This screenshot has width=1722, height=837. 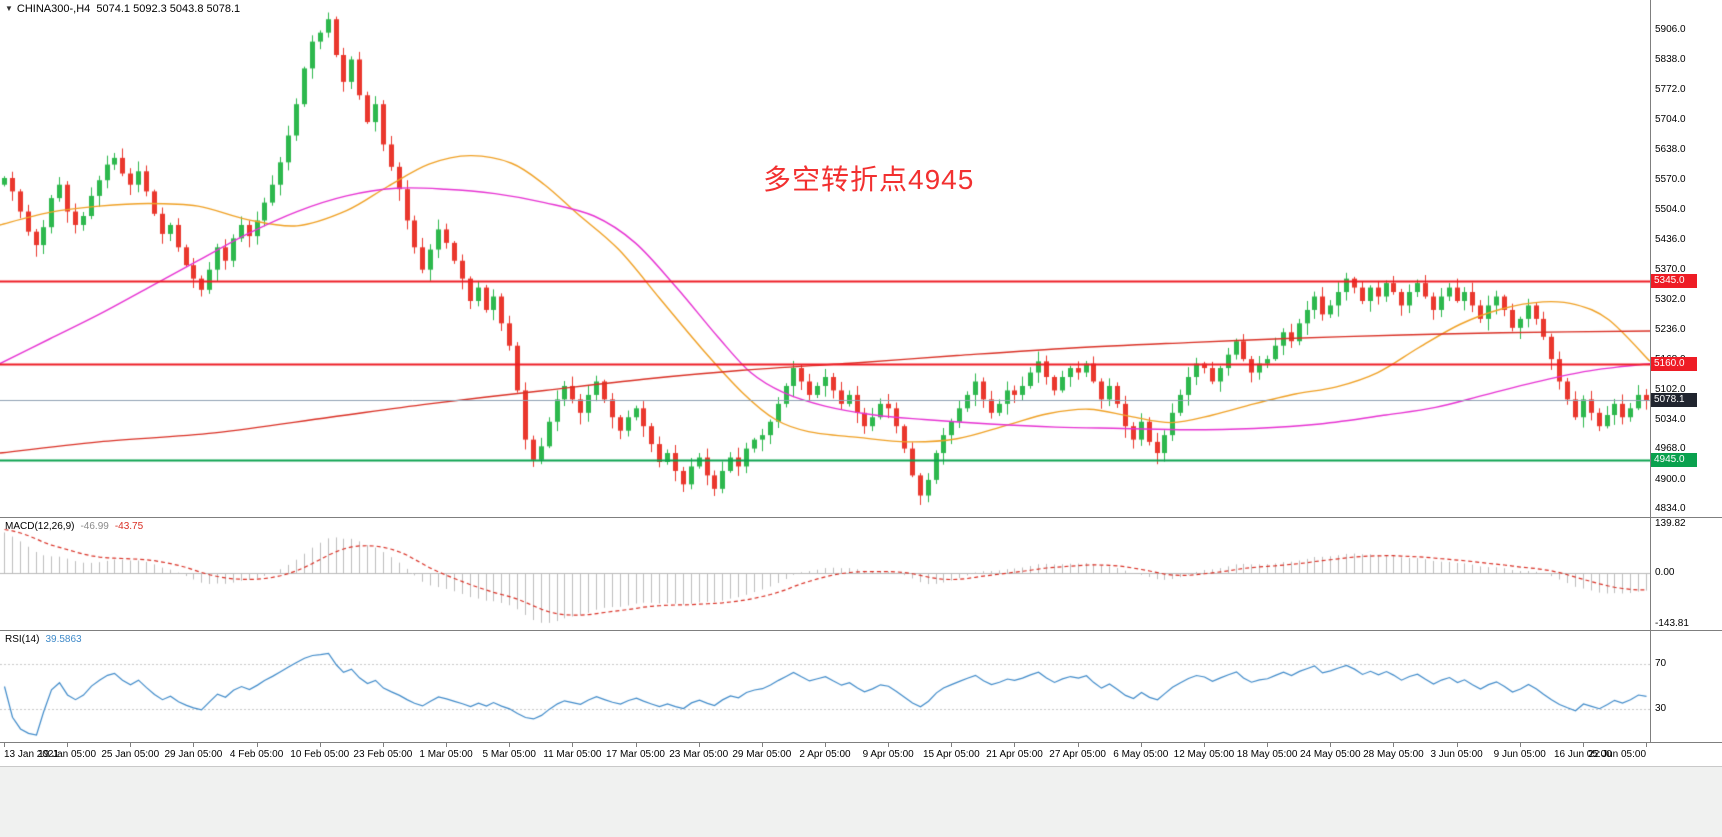 I want to click on price-tick-label: 5772.0, so click(x=1670, y=89).